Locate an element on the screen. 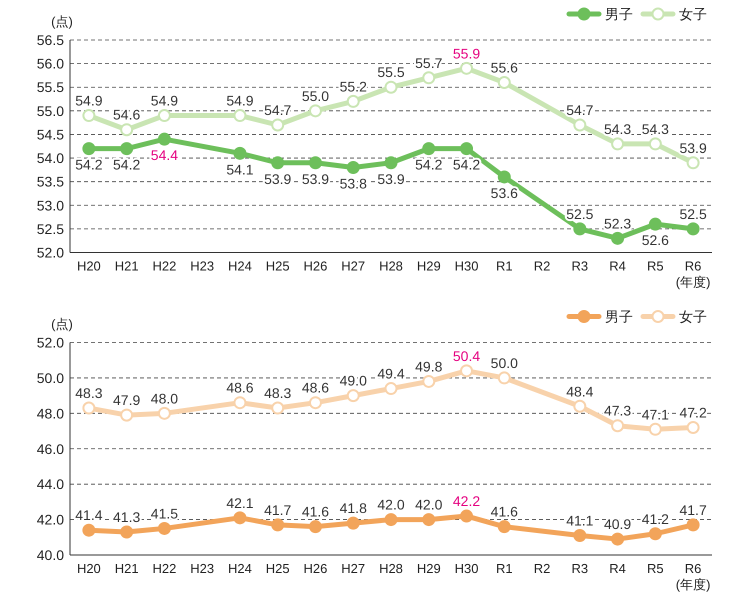  data-label: 41.2 is located at coordinates (656, 518).